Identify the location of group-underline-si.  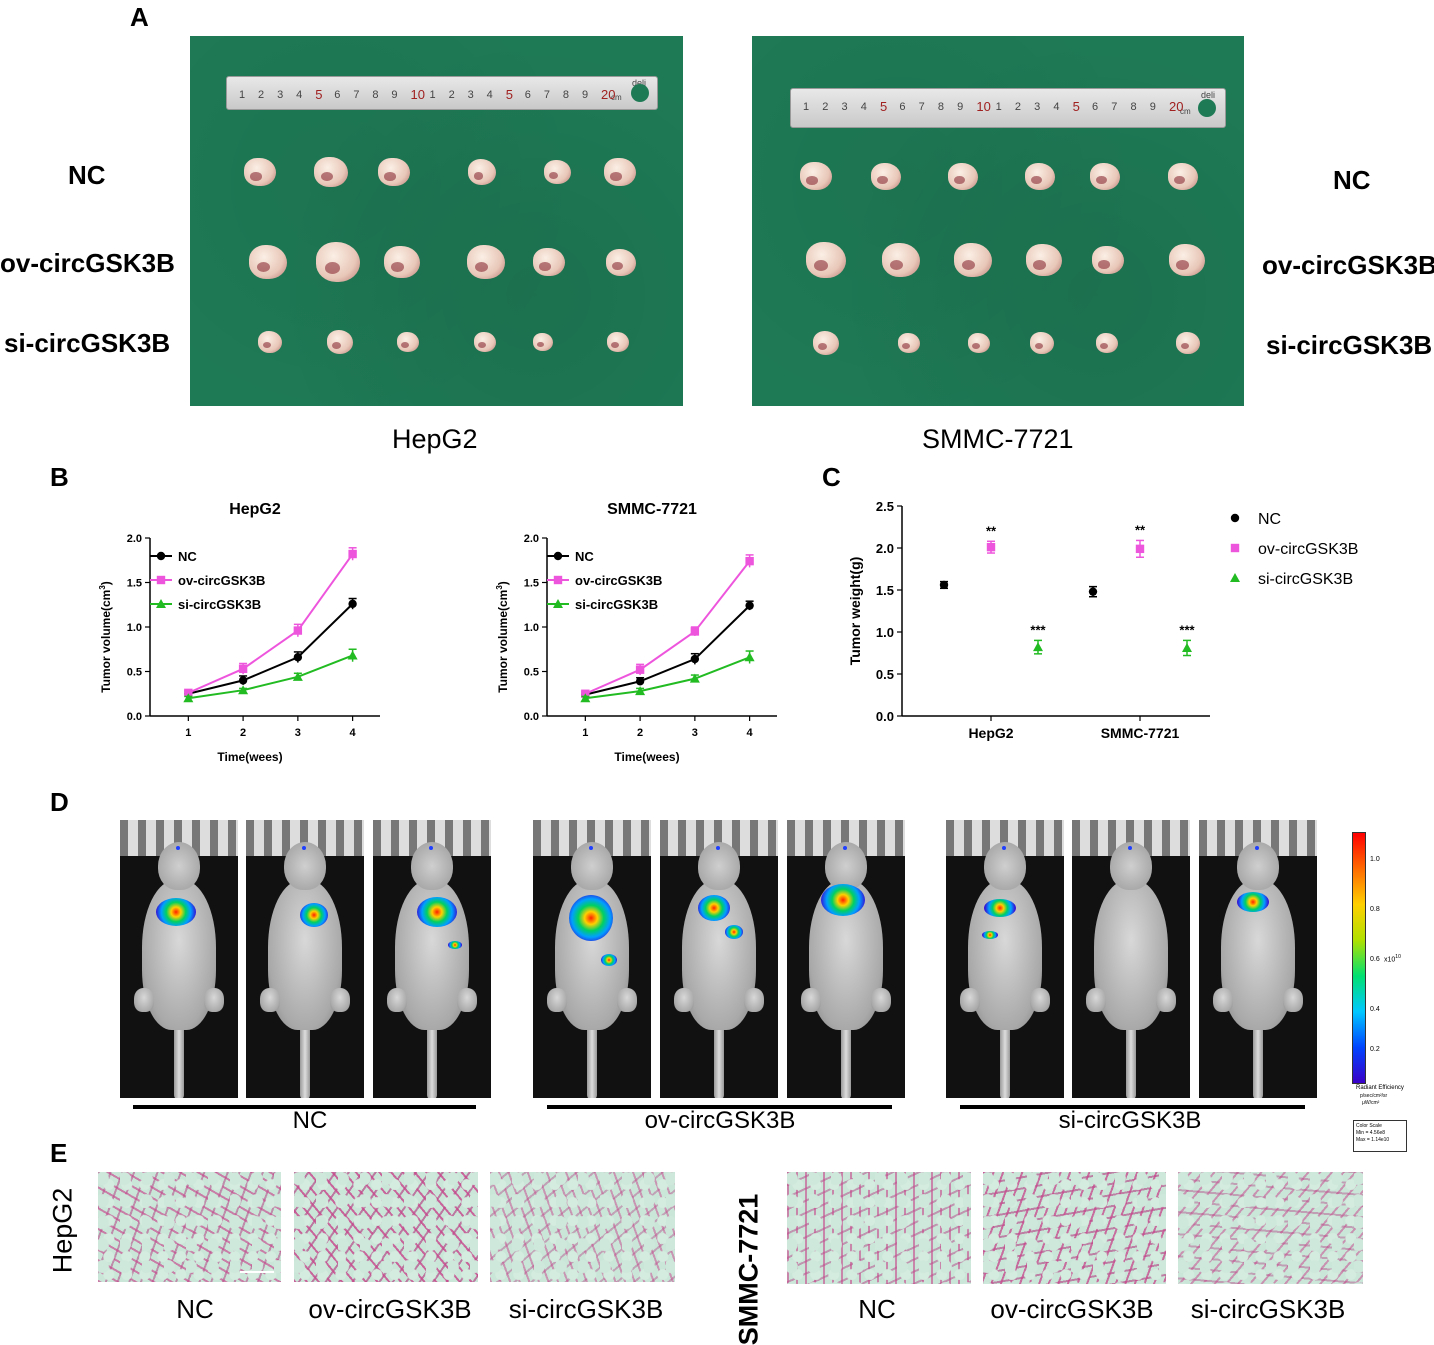
(1132, 1107).